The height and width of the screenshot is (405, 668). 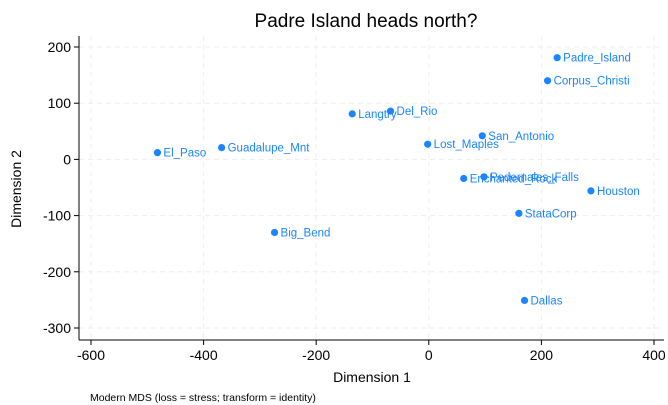 What do you see at coordinates (184, 154) in the screenshot?
I see `data-label: El_Paso` at bounding box center [184, 154].